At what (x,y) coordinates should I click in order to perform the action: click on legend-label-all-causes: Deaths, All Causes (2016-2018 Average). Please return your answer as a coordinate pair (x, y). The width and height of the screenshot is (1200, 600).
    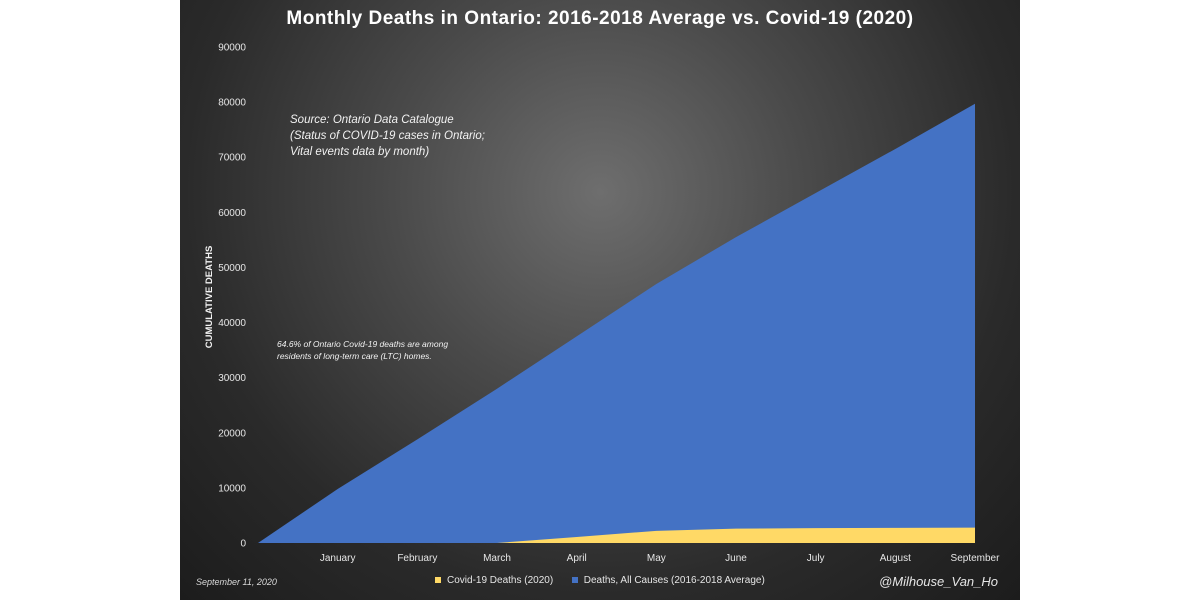
    Looking at the image, I should click on (674, 580).